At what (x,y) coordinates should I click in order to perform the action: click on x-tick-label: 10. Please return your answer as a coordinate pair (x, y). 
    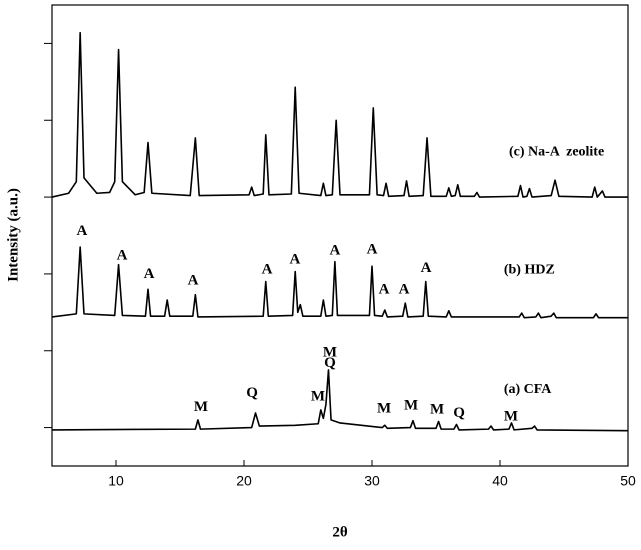
    Looking at the image, I should click on (116, 481).